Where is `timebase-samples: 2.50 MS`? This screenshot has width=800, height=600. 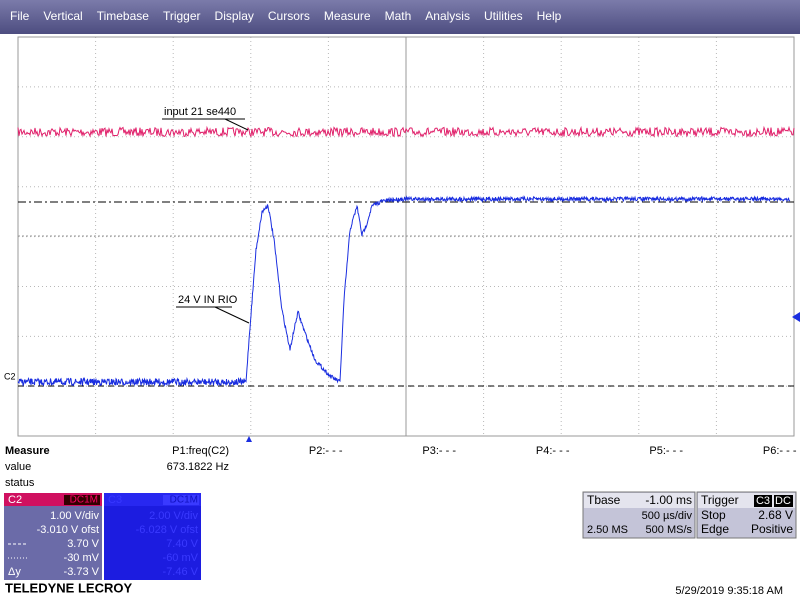
timebase-samples: 2.50 MS is located at coordinates (607, 530).